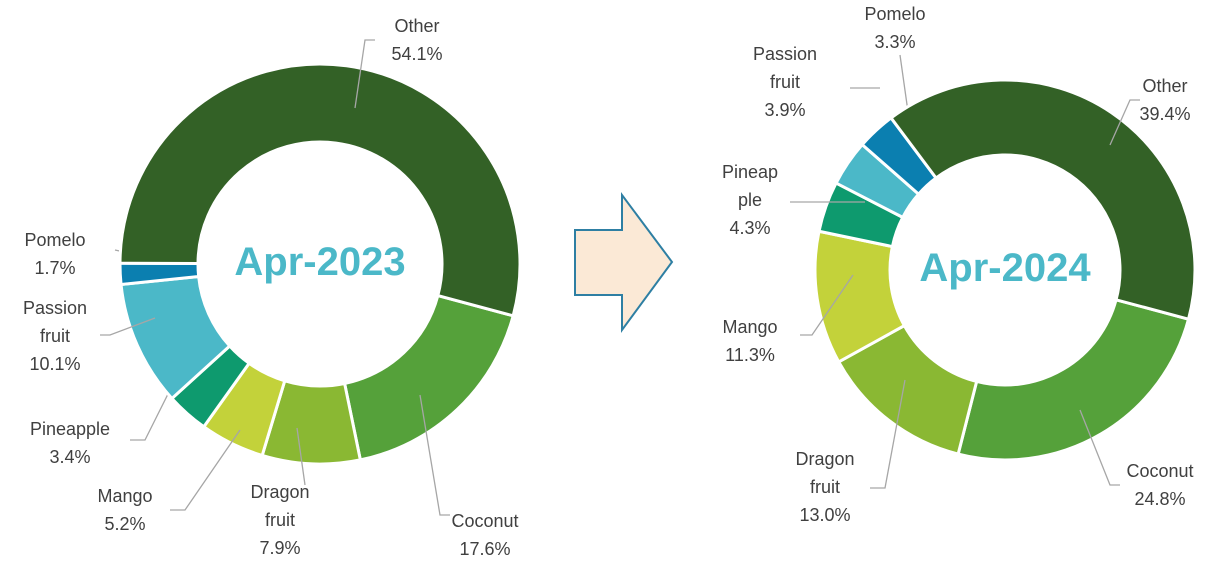 The height and width of the screenshot is (564, 1211). I want to click on slice-label: Mango 11.3%, so click(750, 341).